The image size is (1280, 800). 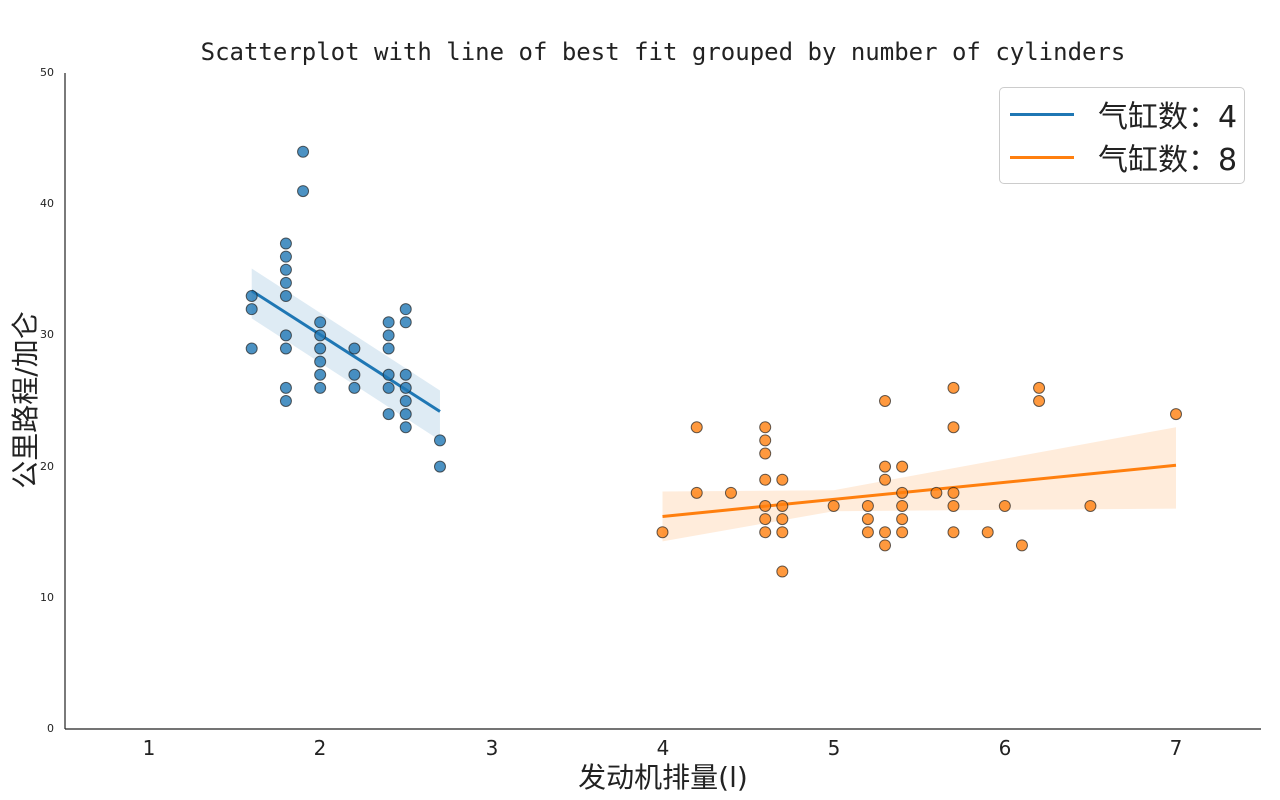 What do you see at coordinates (1168, 117) in the screenshot?
I see `legend-label: 气缸数：4` at bounding box center [1168, 117].